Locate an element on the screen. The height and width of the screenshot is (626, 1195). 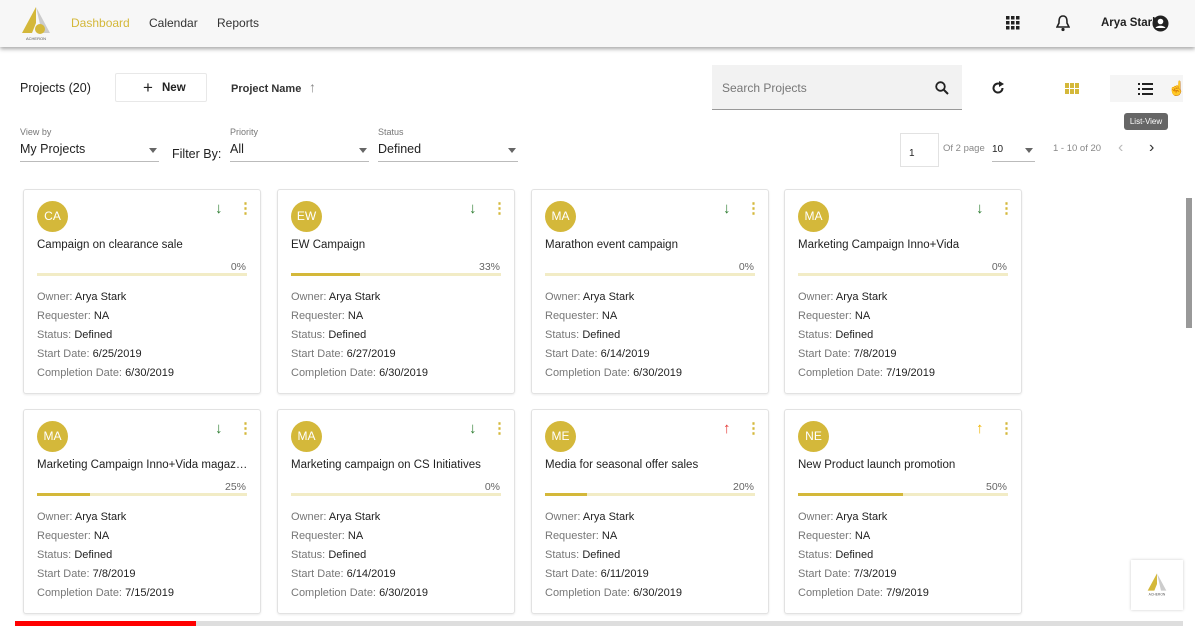
start-date: Start Date: 6/14/2019 is located at coordinates (343, 574).